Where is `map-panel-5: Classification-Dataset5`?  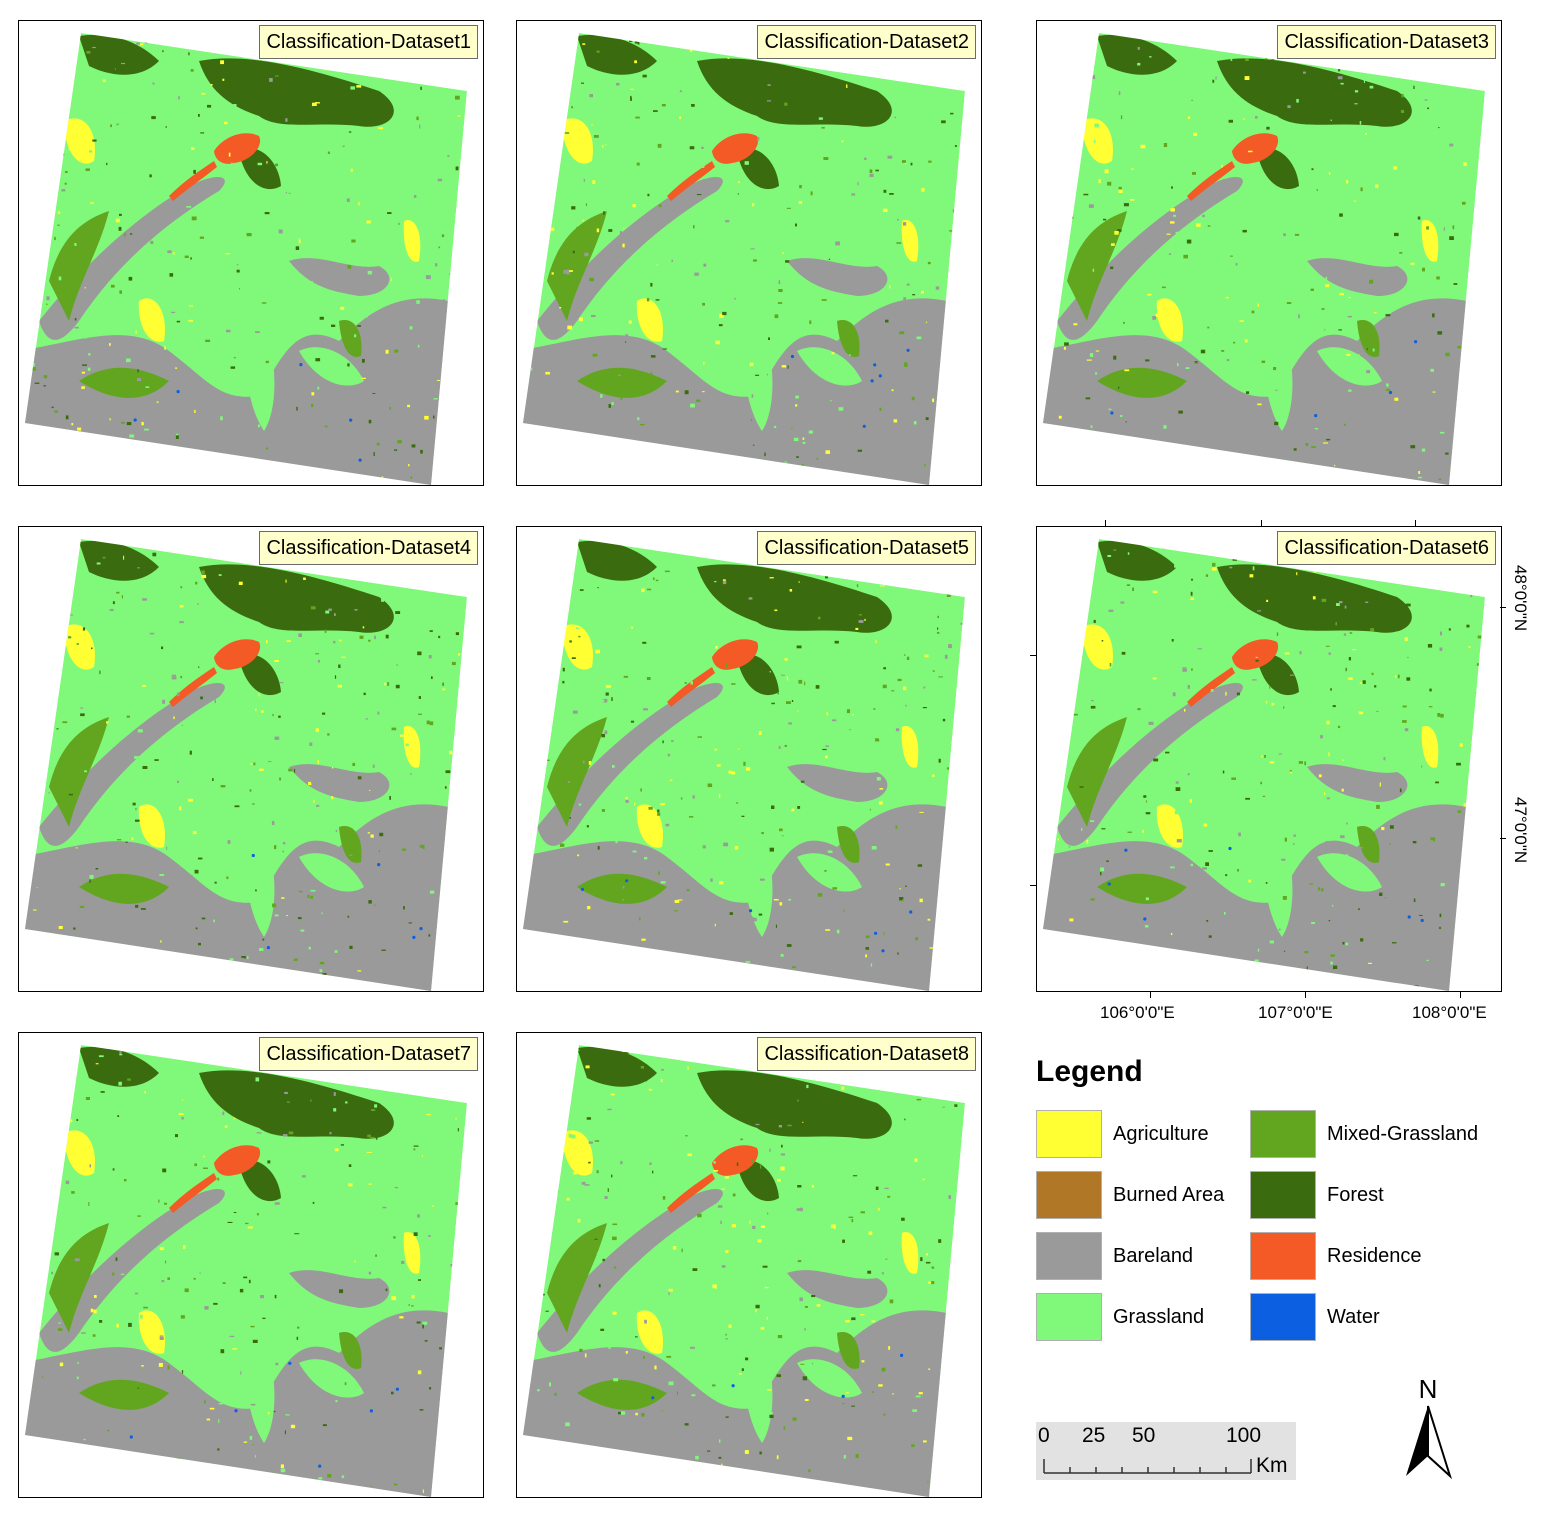 map-panel-5: Classification-Dataset5 is located at coordinates (749, 759).